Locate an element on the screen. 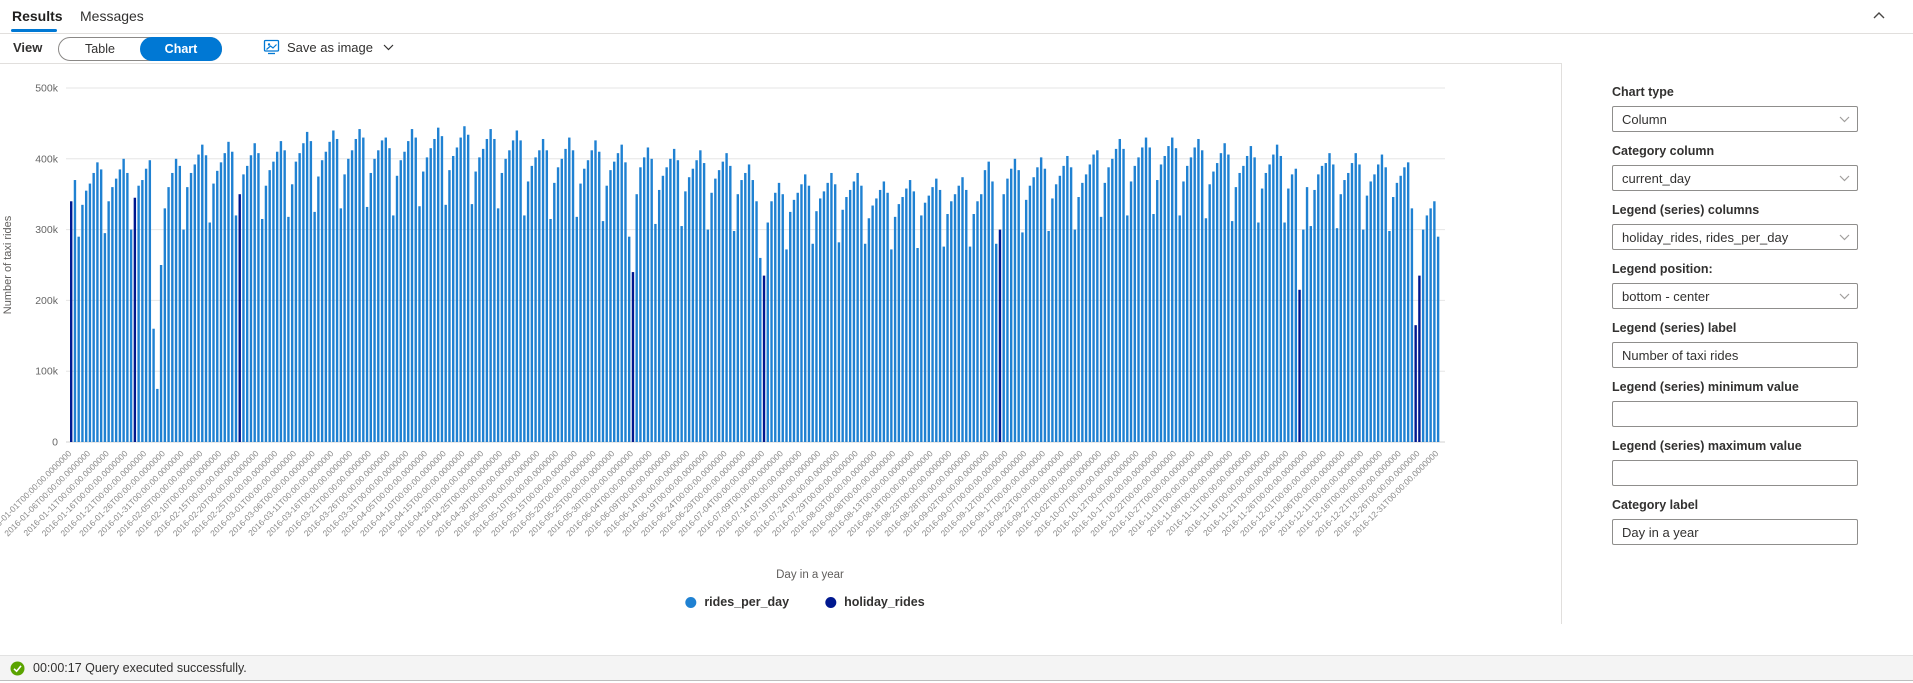 The height and width of the screenshot is (683, 1913). tab-messages: Messages is located at coordinates (112, 16).